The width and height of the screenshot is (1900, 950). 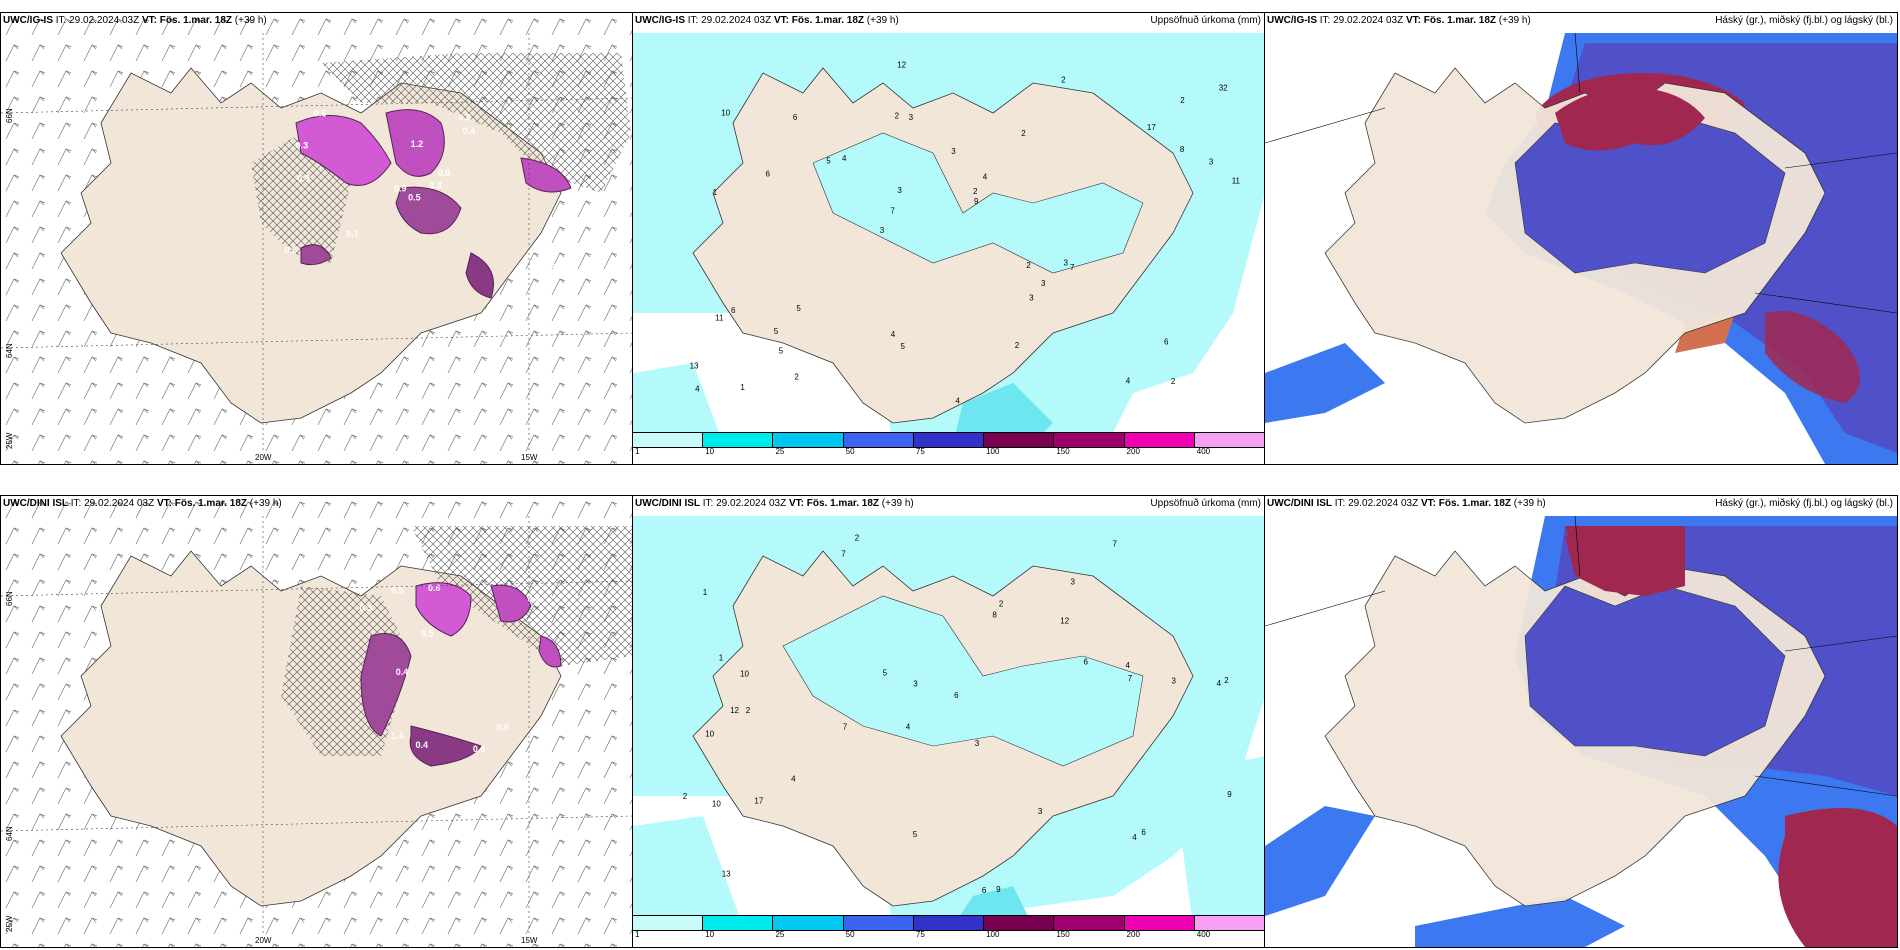 I want to click on panel-title-precip: Uppsöfnuð úrkoma (mm), so click(x=1205, y=503).